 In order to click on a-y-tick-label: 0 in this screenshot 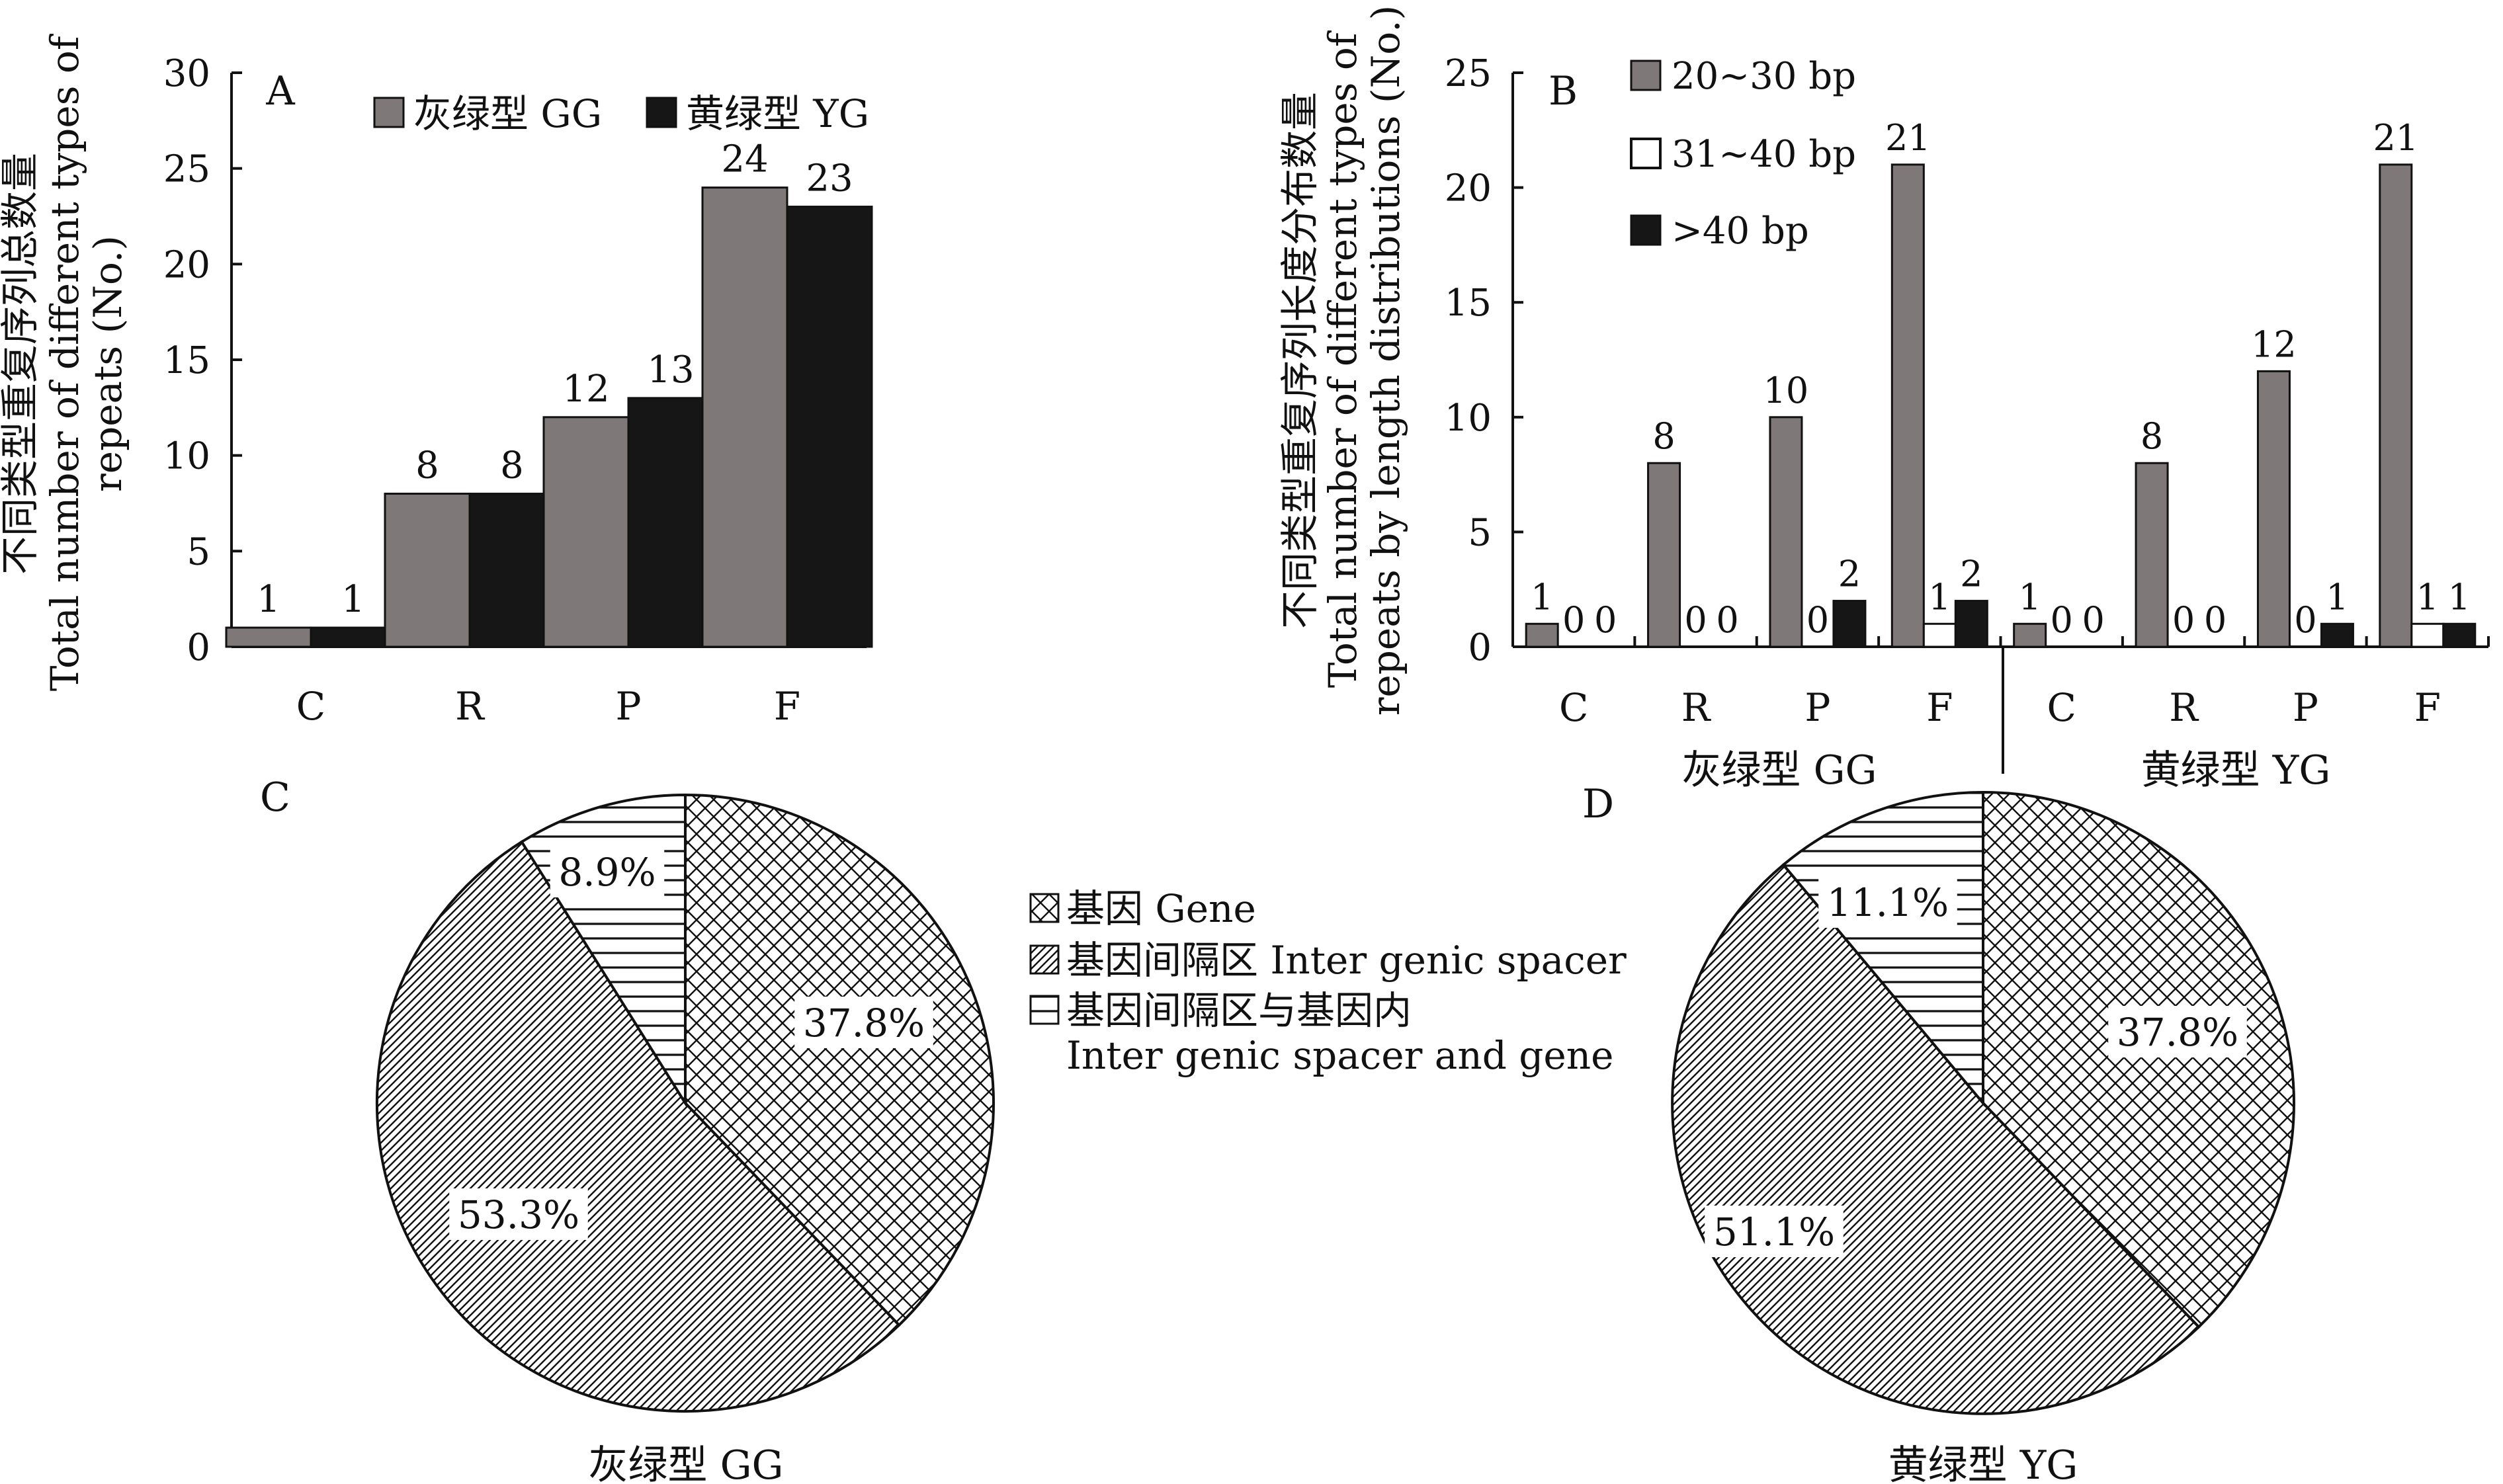, I will do `click(198, 647)`.